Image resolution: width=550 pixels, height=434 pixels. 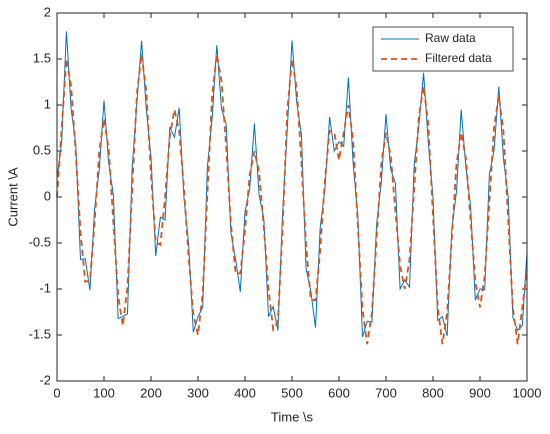 What do you see at coordinates (458, 58) in the screenshot?
I see `legend-label: Filtered data` at bounding box center [458, 58].